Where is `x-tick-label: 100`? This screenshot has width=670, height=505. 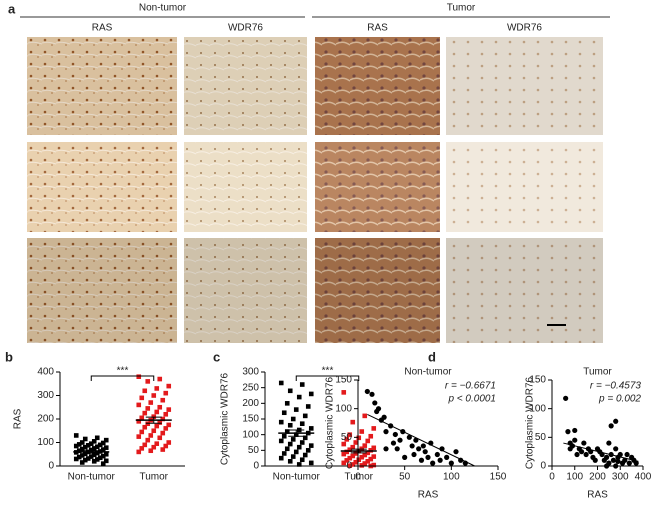
x-tick-label: 100 is located at coordinates (574, 477).